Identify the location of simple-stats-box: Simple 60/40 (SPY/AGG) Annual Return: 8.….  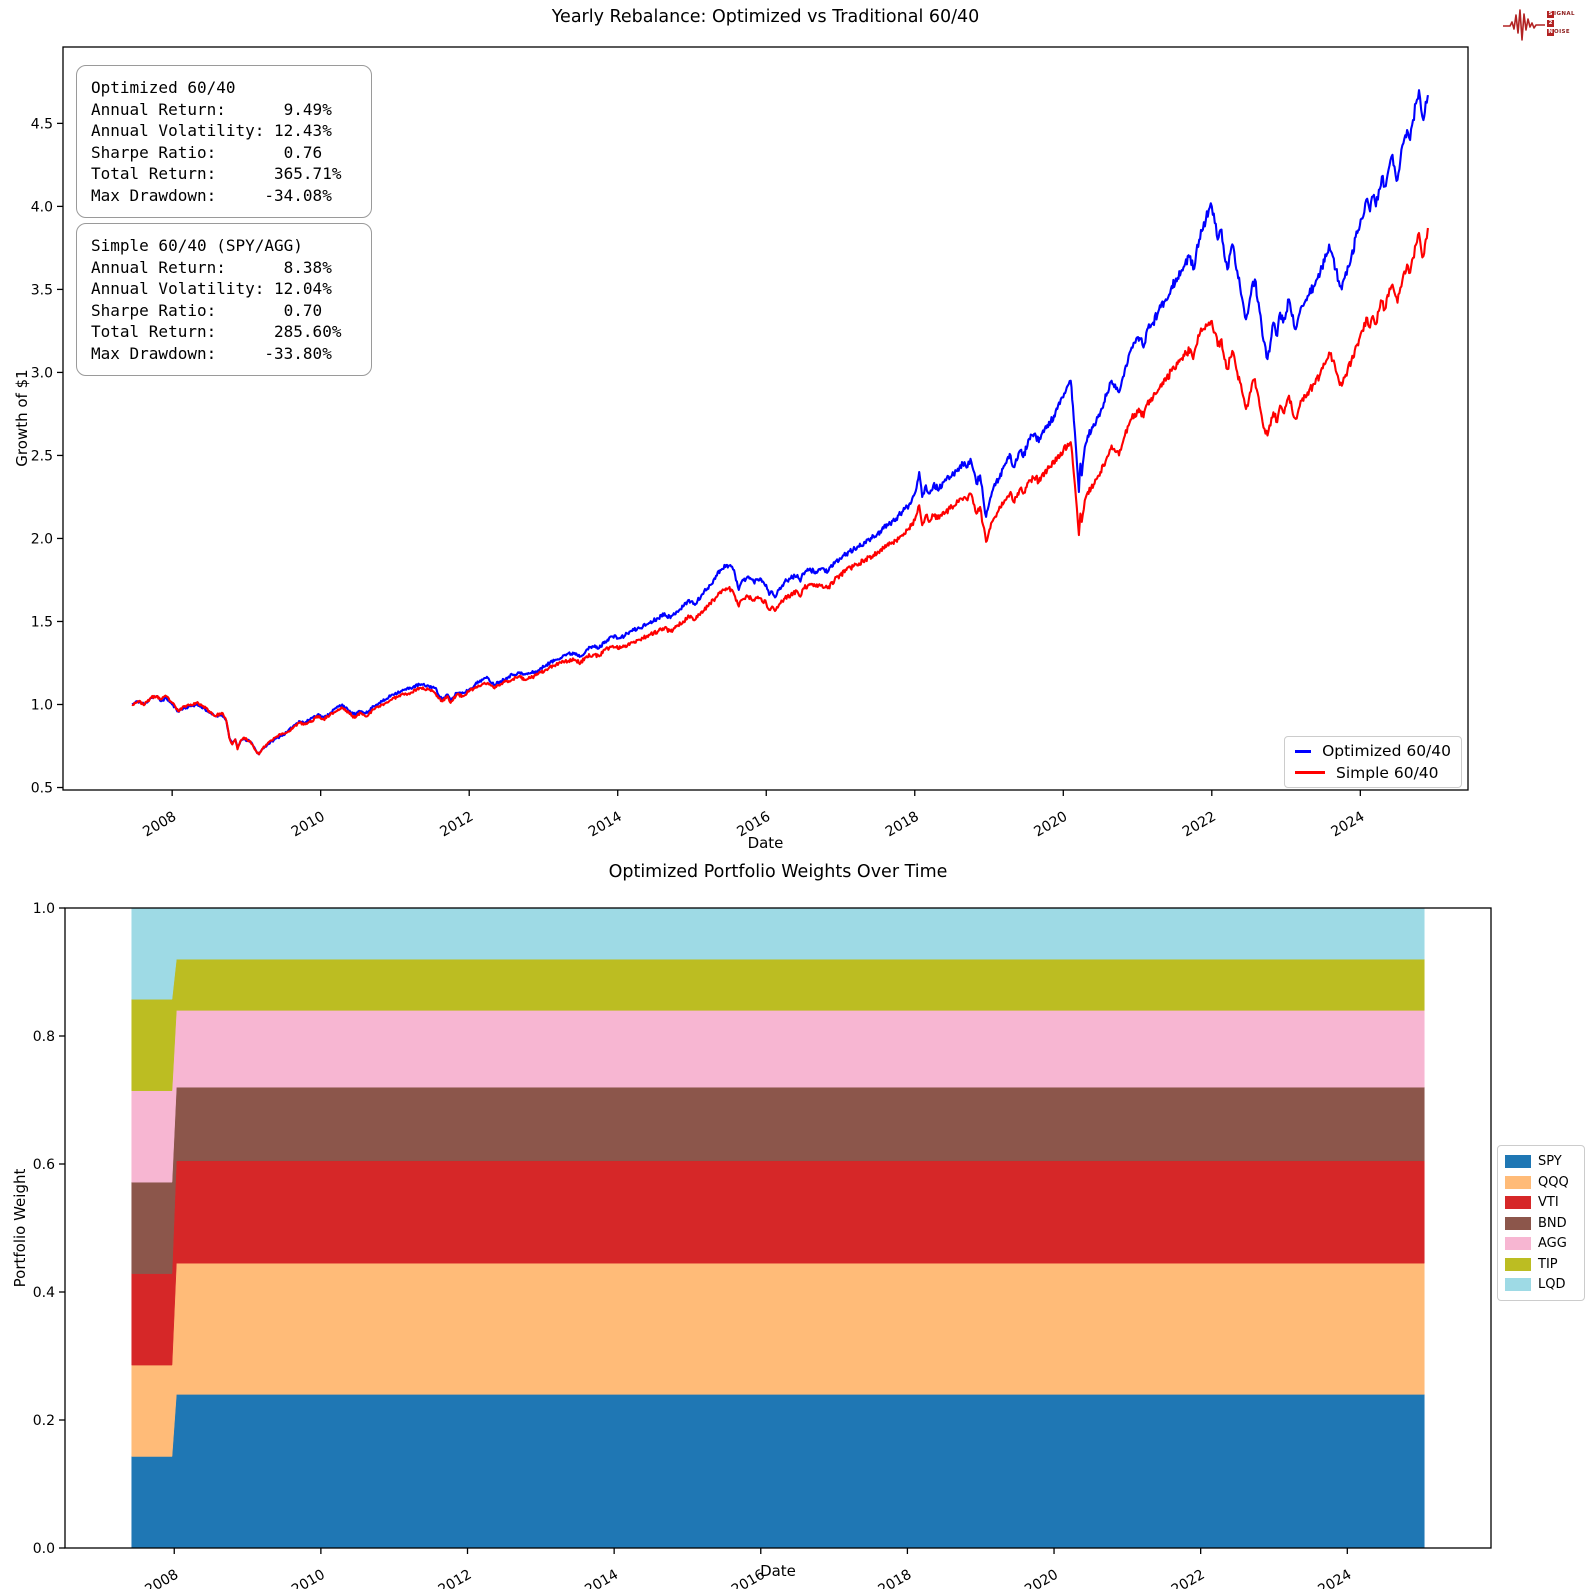
(224, 299).